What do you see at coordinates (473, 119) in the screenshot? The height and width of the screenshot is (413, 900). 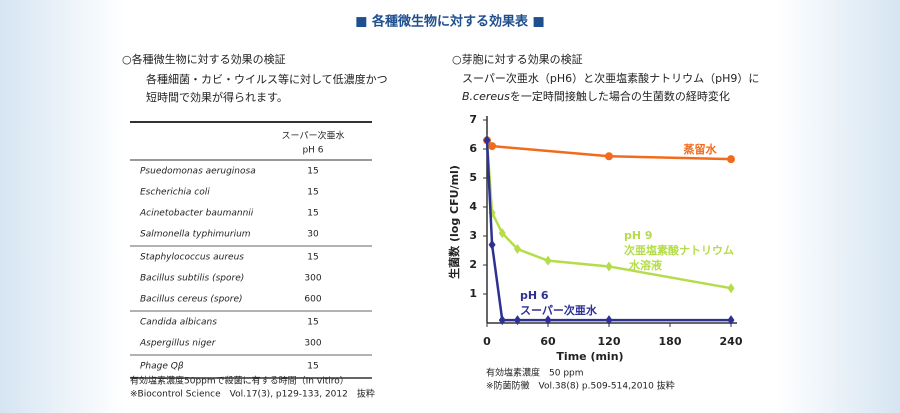 I see `y-tick-label: 7` at bounding box center [473, 119].